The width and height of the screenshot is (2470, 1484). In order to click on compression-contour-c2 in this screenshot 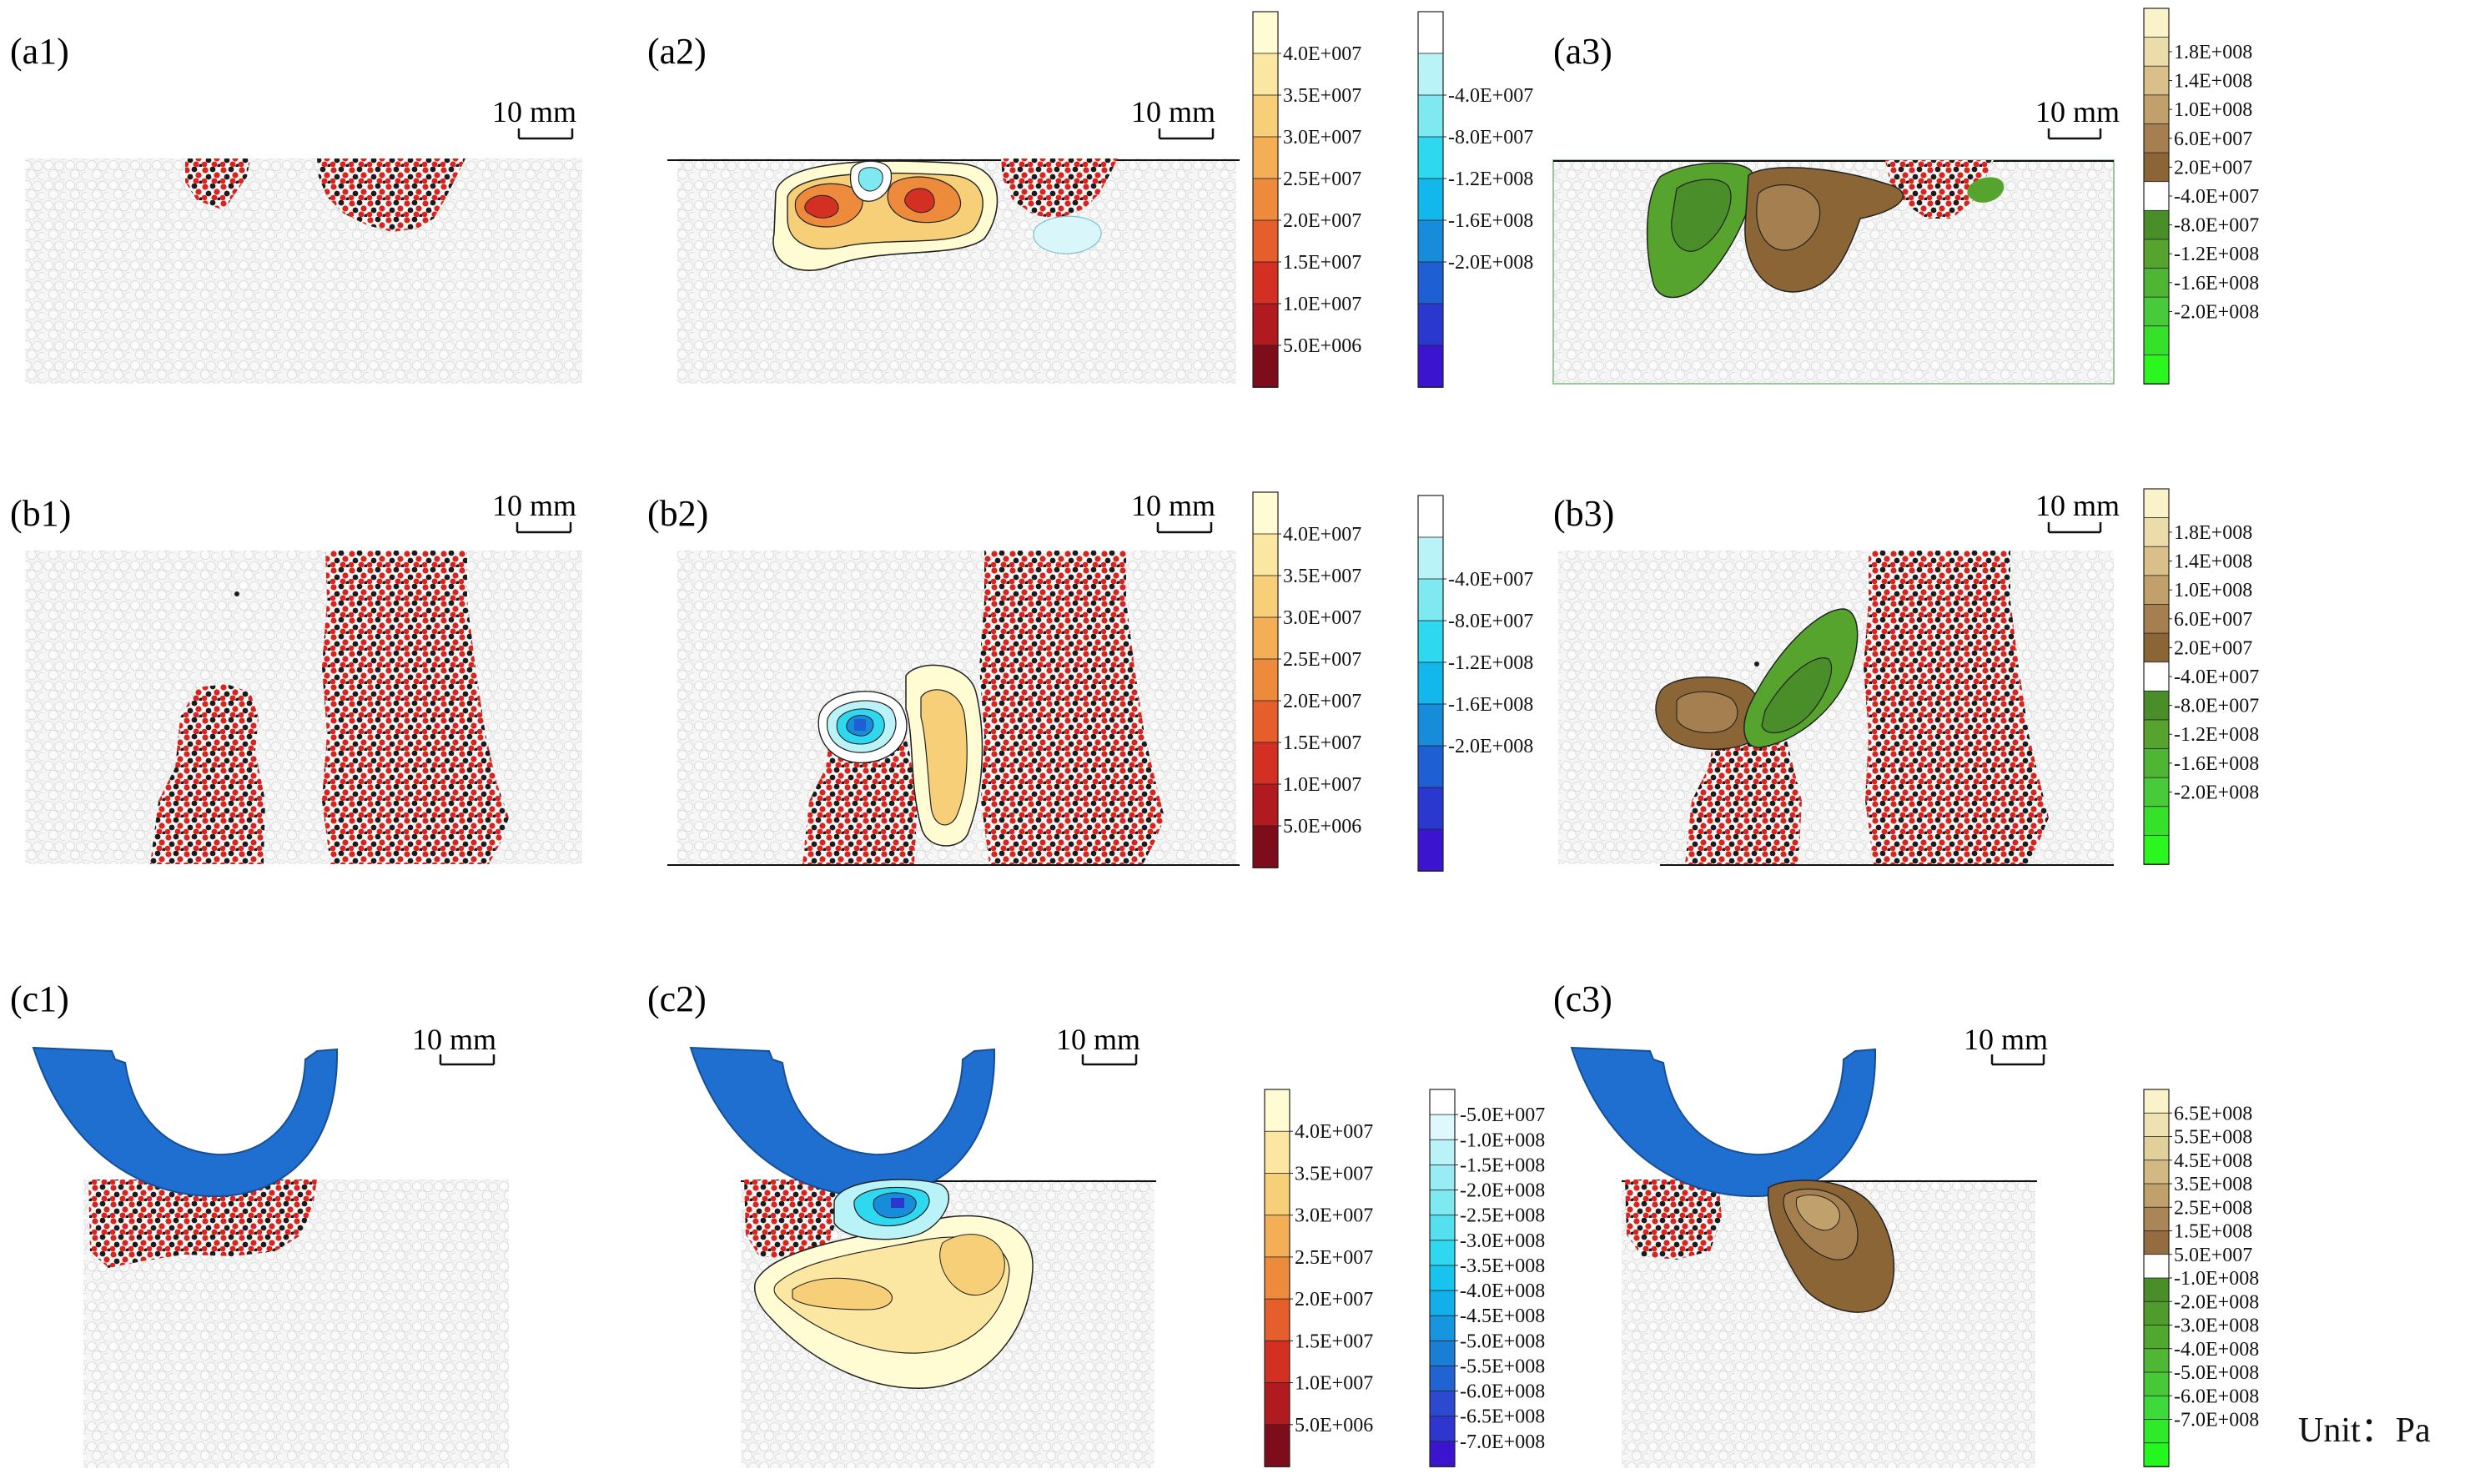, I will do `click(891, 1210)`.